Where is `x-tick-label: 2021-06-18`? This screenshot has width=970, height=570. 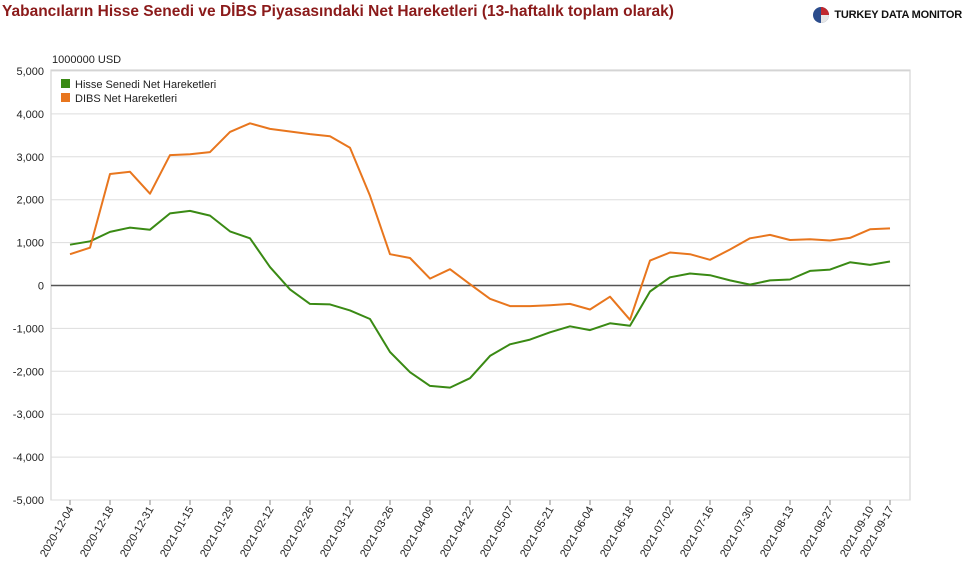
x-tick-label: 2021-06-18 is located at coordinates (617, 532).